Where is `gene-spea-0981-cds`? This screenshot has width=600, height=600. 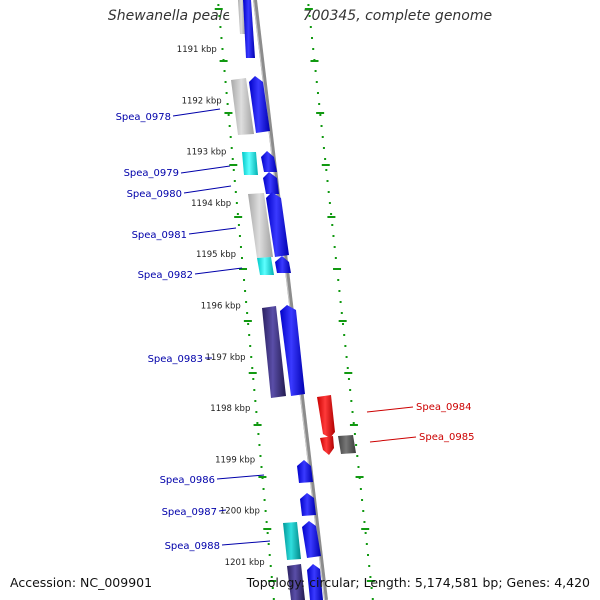
gene-spea-0981-cds is located at coordinates (277, 224).